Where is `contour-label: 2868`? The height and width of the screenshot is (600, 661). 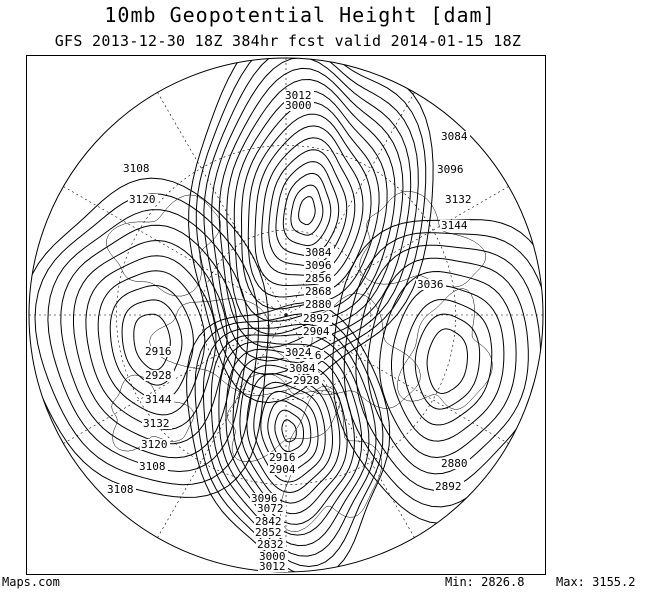
contour-label: 2868 is located at coordinates (318, 291).